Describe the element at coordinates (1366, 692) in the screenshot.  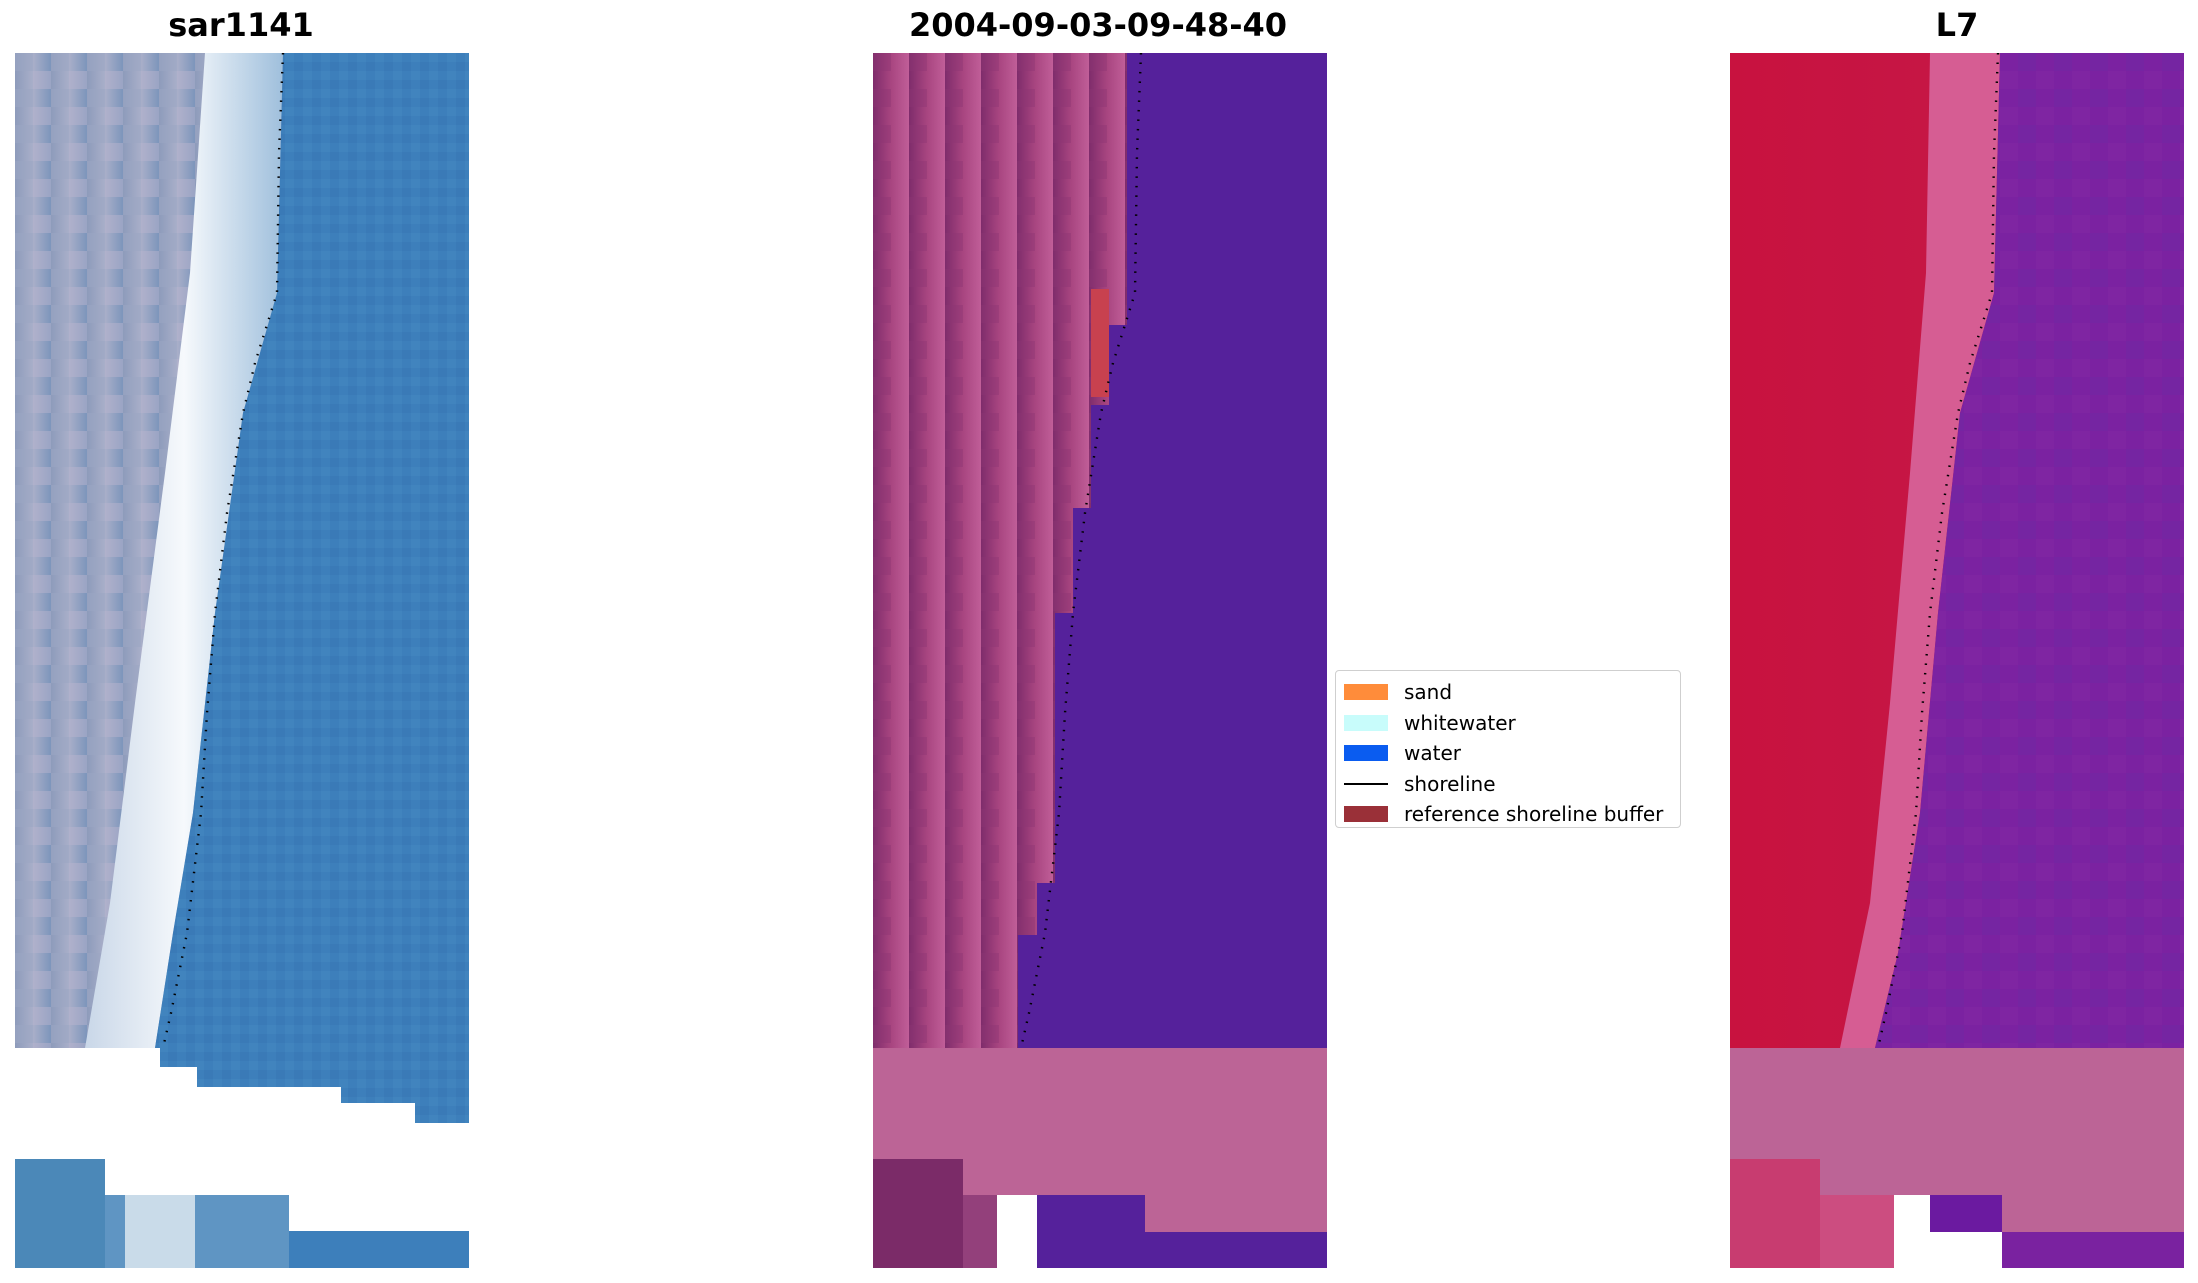
I see `sand-swatch` at that location.